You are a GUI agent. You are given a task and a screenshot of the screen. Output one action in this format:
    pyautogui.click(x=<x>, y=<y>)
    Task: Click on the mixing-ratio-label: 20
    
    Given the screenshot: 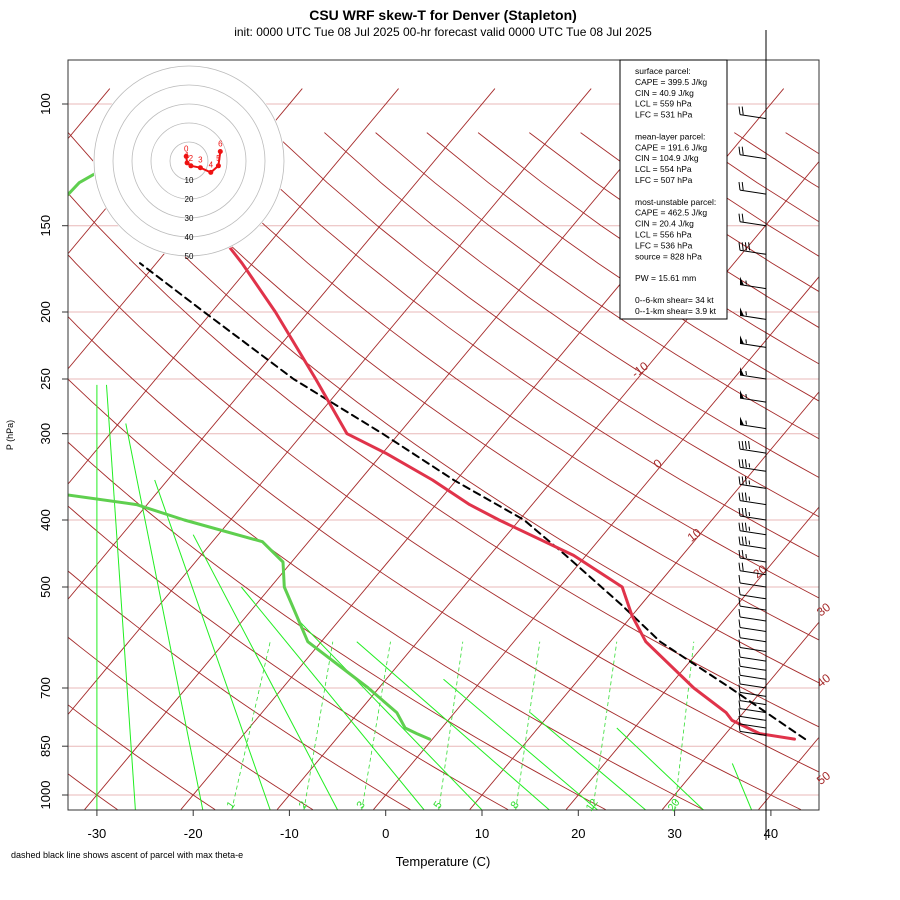 What is the action you would take?
    pyautogui.click(x=674, y=805)
    